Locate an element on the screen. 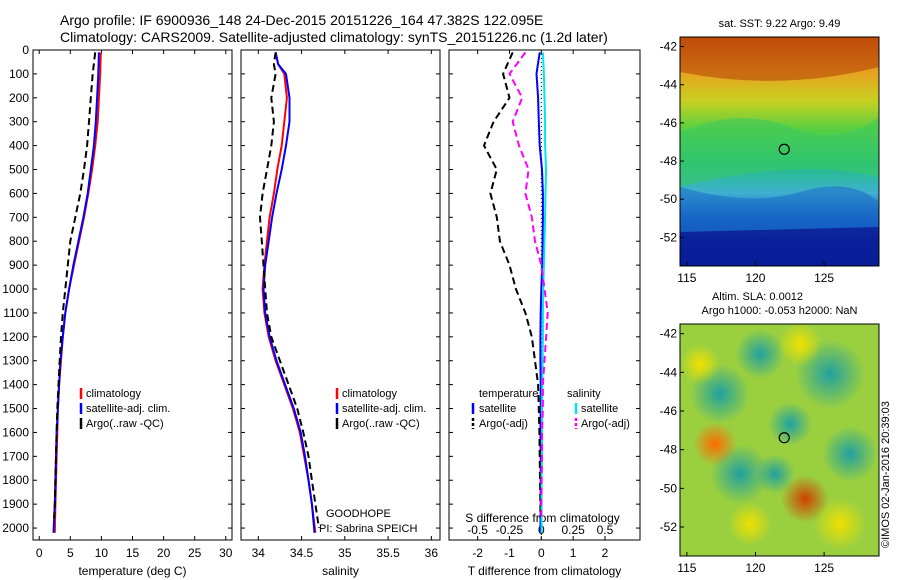  float-program-label: GOODHOPE is located at coordinates (358, 514).